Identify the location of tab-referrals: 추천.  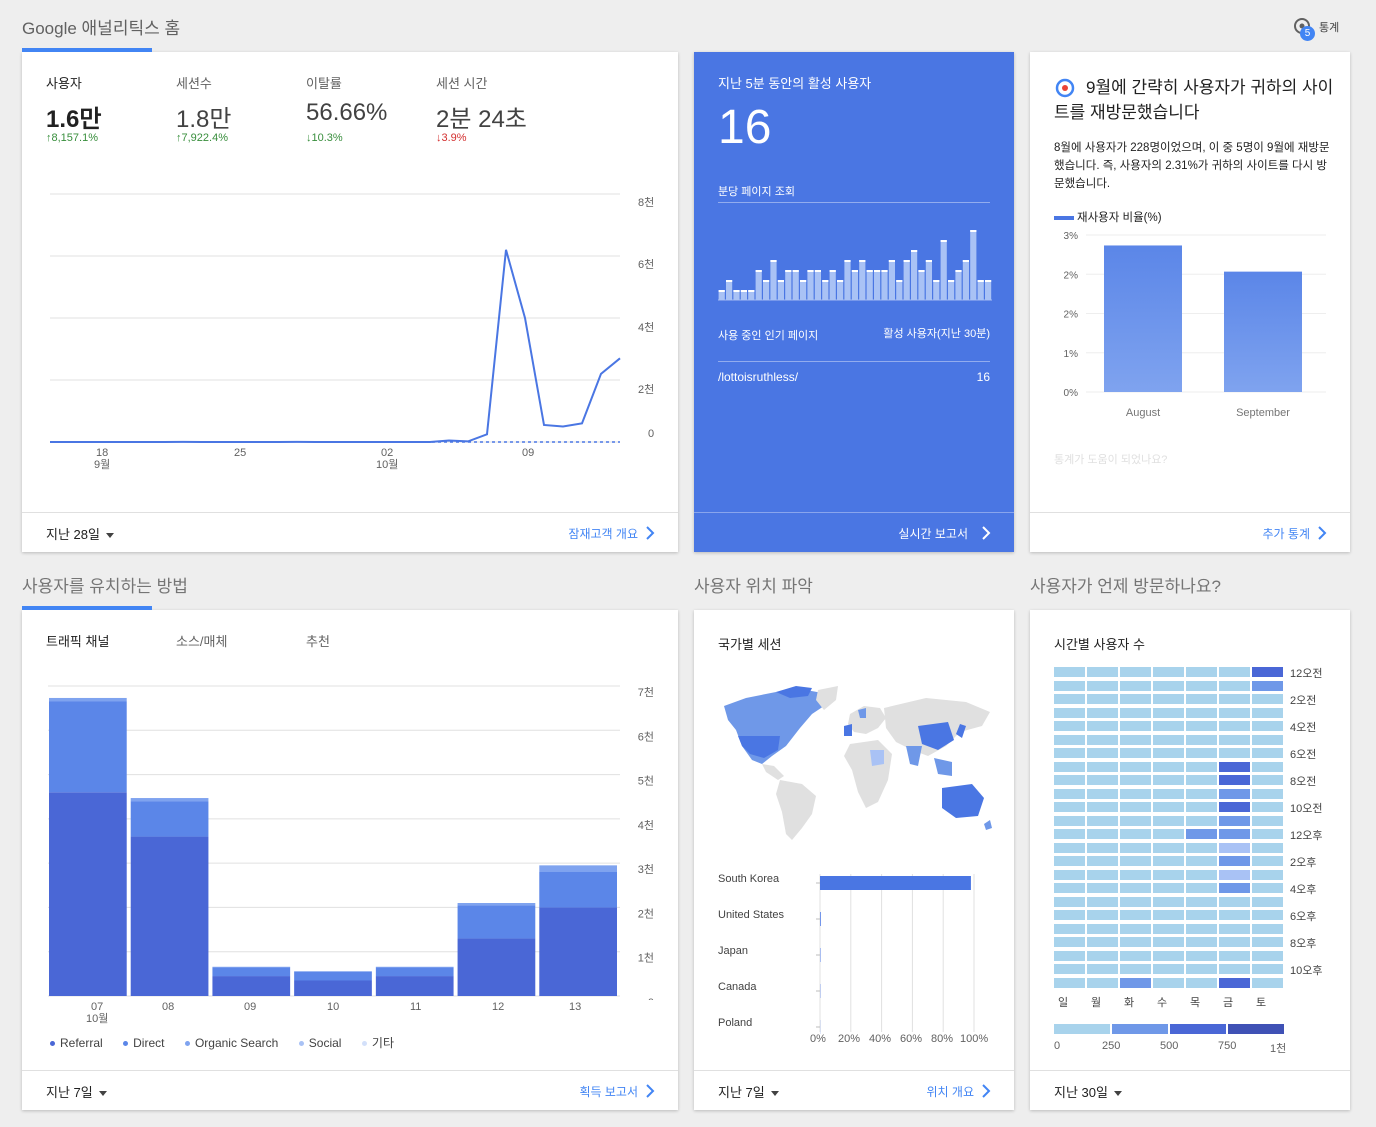
(318, 641).